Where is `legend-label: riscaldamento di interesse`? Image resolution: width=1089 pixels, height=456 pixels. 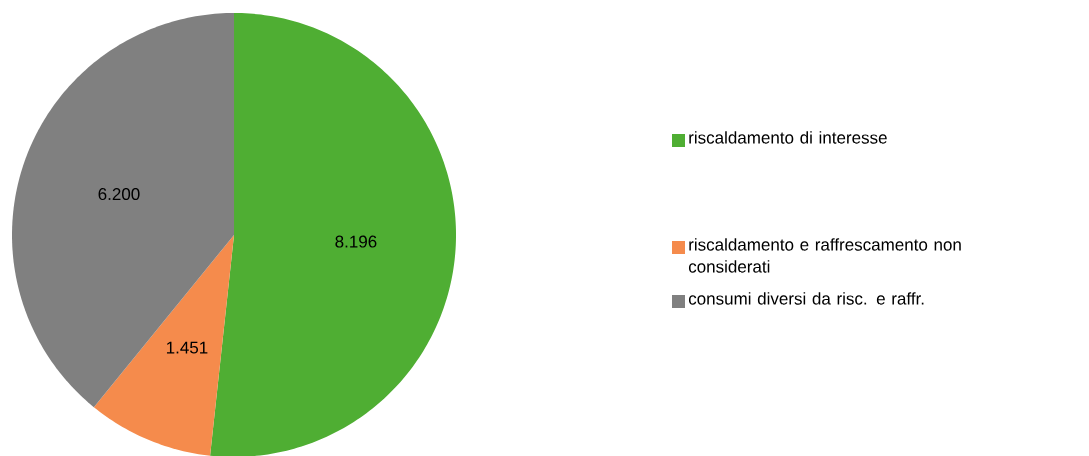
legend-label: riscaldamento di interesse is located at coordinates (788, 137).